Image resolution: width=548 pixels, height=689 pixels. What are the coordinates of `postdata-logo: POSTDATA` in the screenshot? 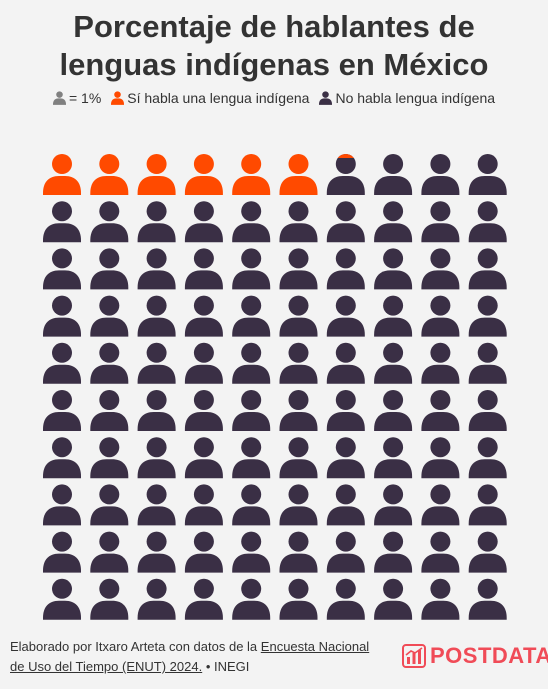 It's located at (475, 656).